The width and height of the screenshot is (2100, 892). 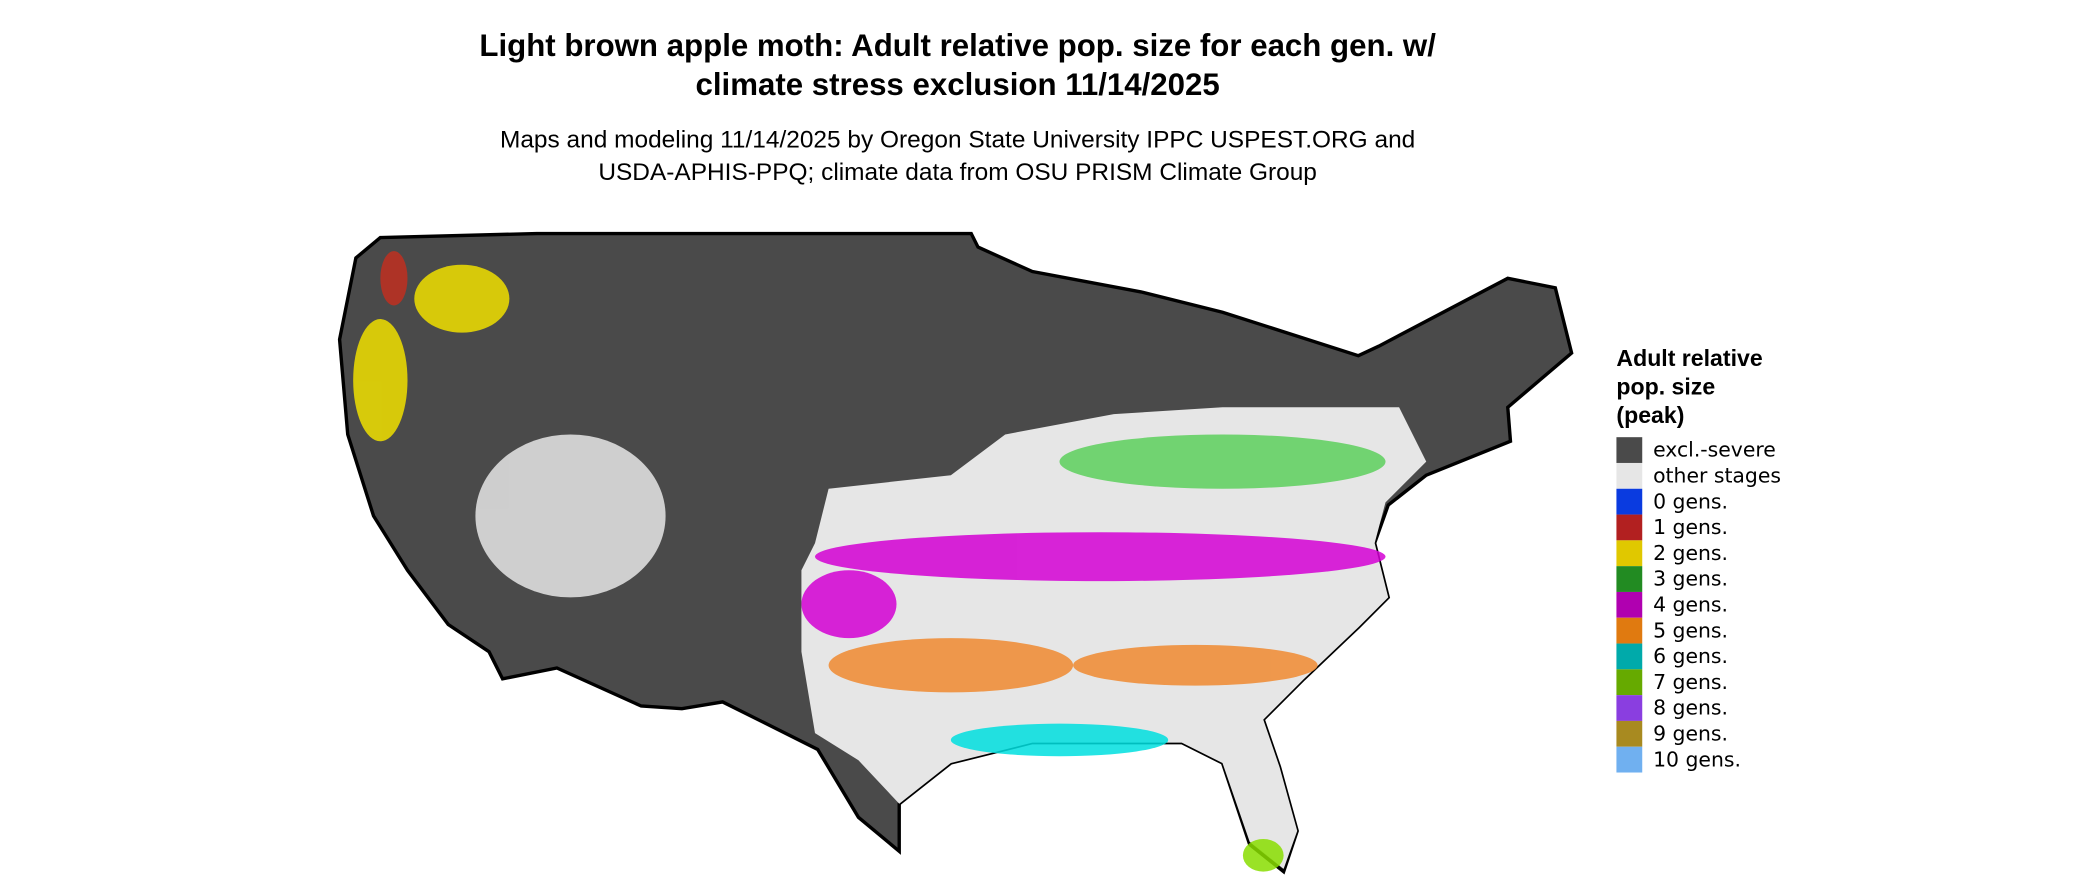 What do you see at coordinates (1690, 605) in the screenshot?
I see `legend-label: 4 gens.` at bounding box center [1690, 605].